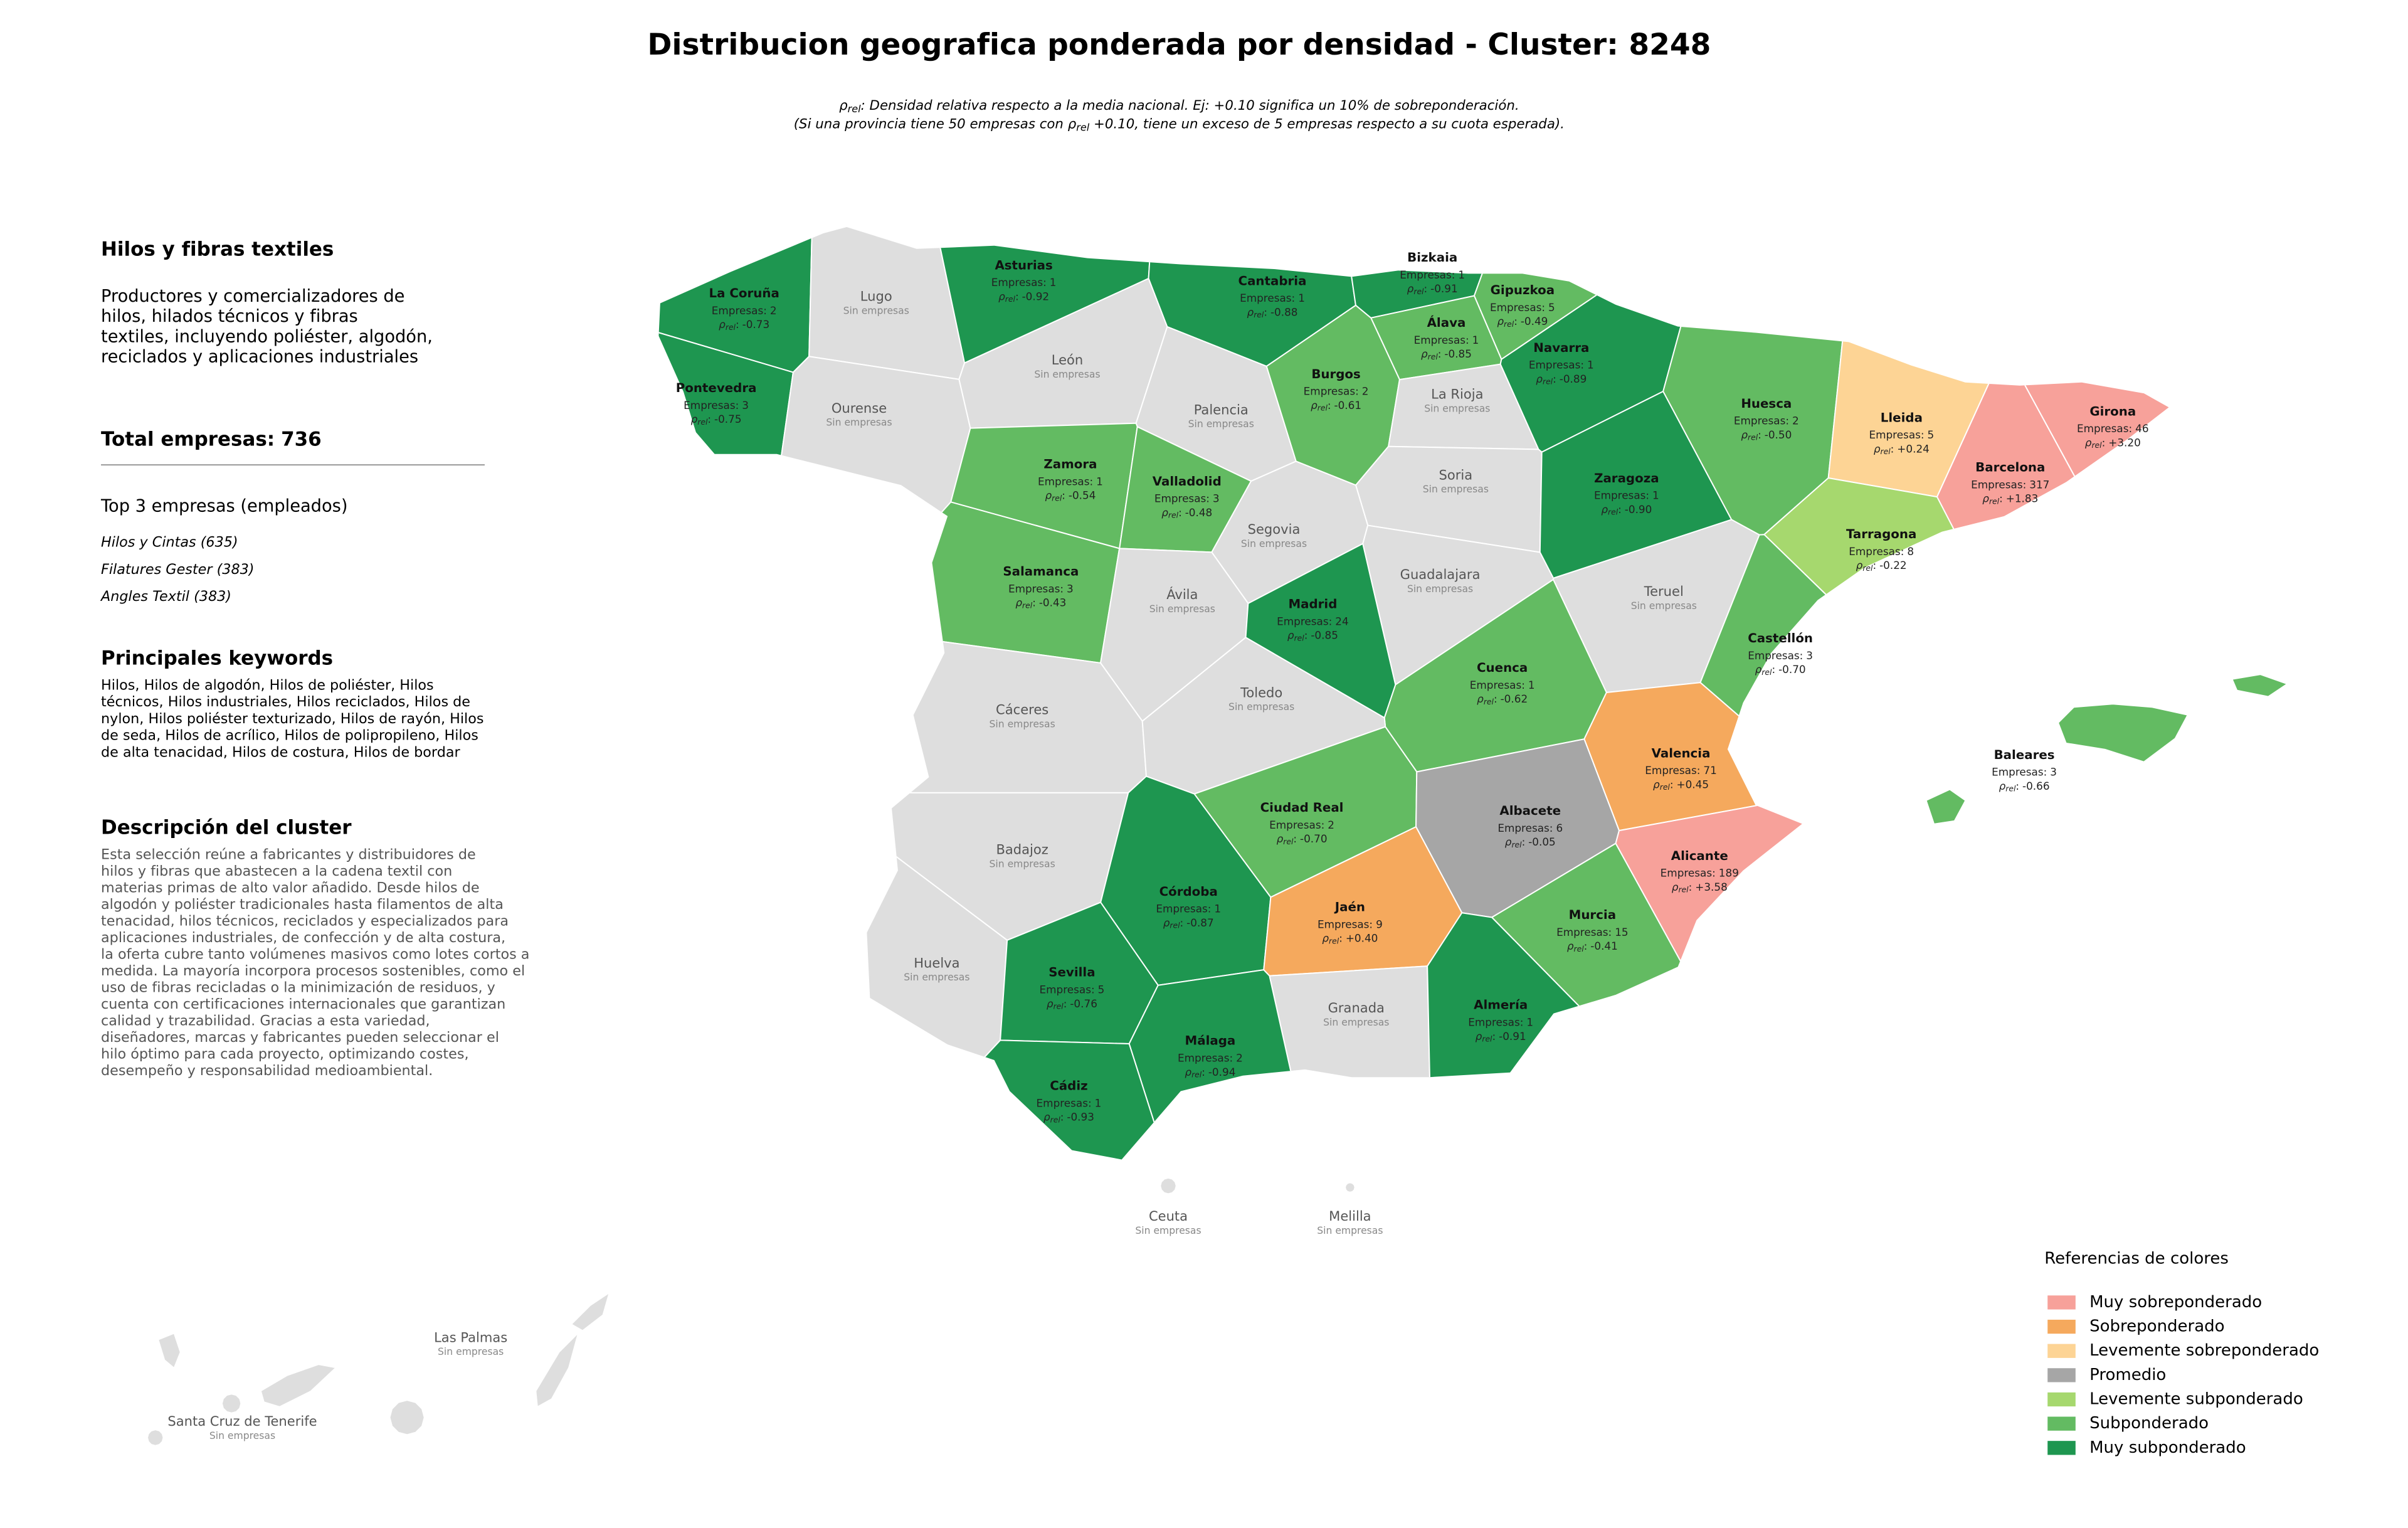 The image size is (2408, 1528). I want to click on legend-label: Promedio, so click(2127, 1375).